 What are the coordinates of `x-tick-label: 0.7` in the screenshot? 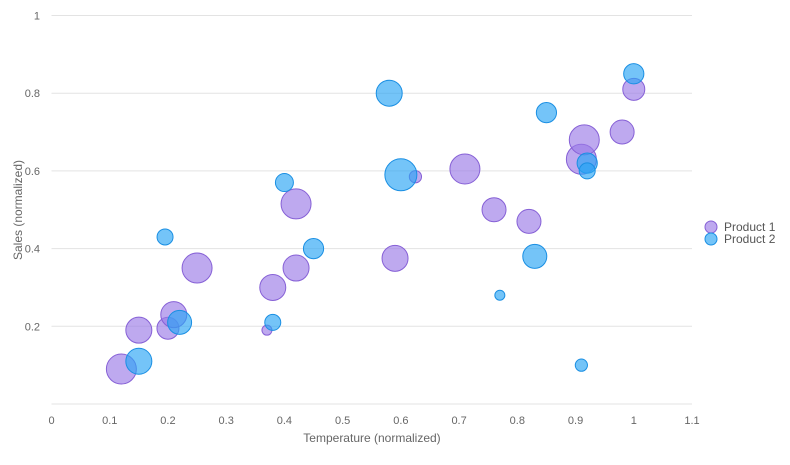 It's located at (458, 421).